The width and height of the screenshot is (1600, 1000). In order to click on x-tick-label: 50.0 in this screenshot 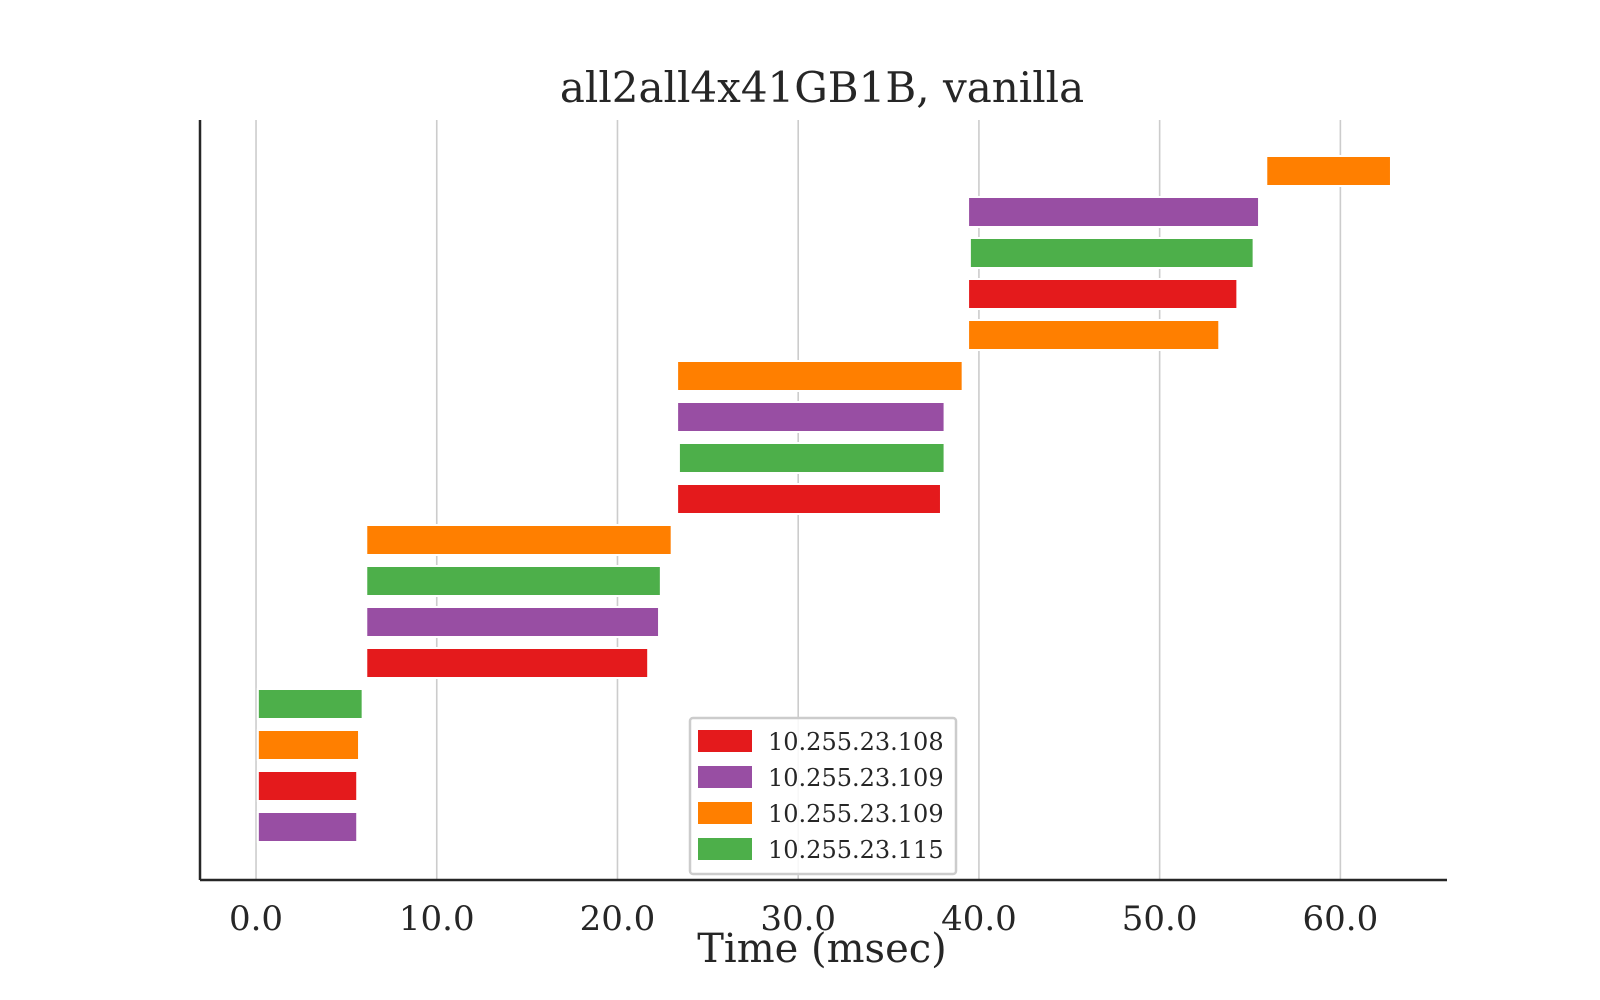, I will do `click(1160, 919)`.